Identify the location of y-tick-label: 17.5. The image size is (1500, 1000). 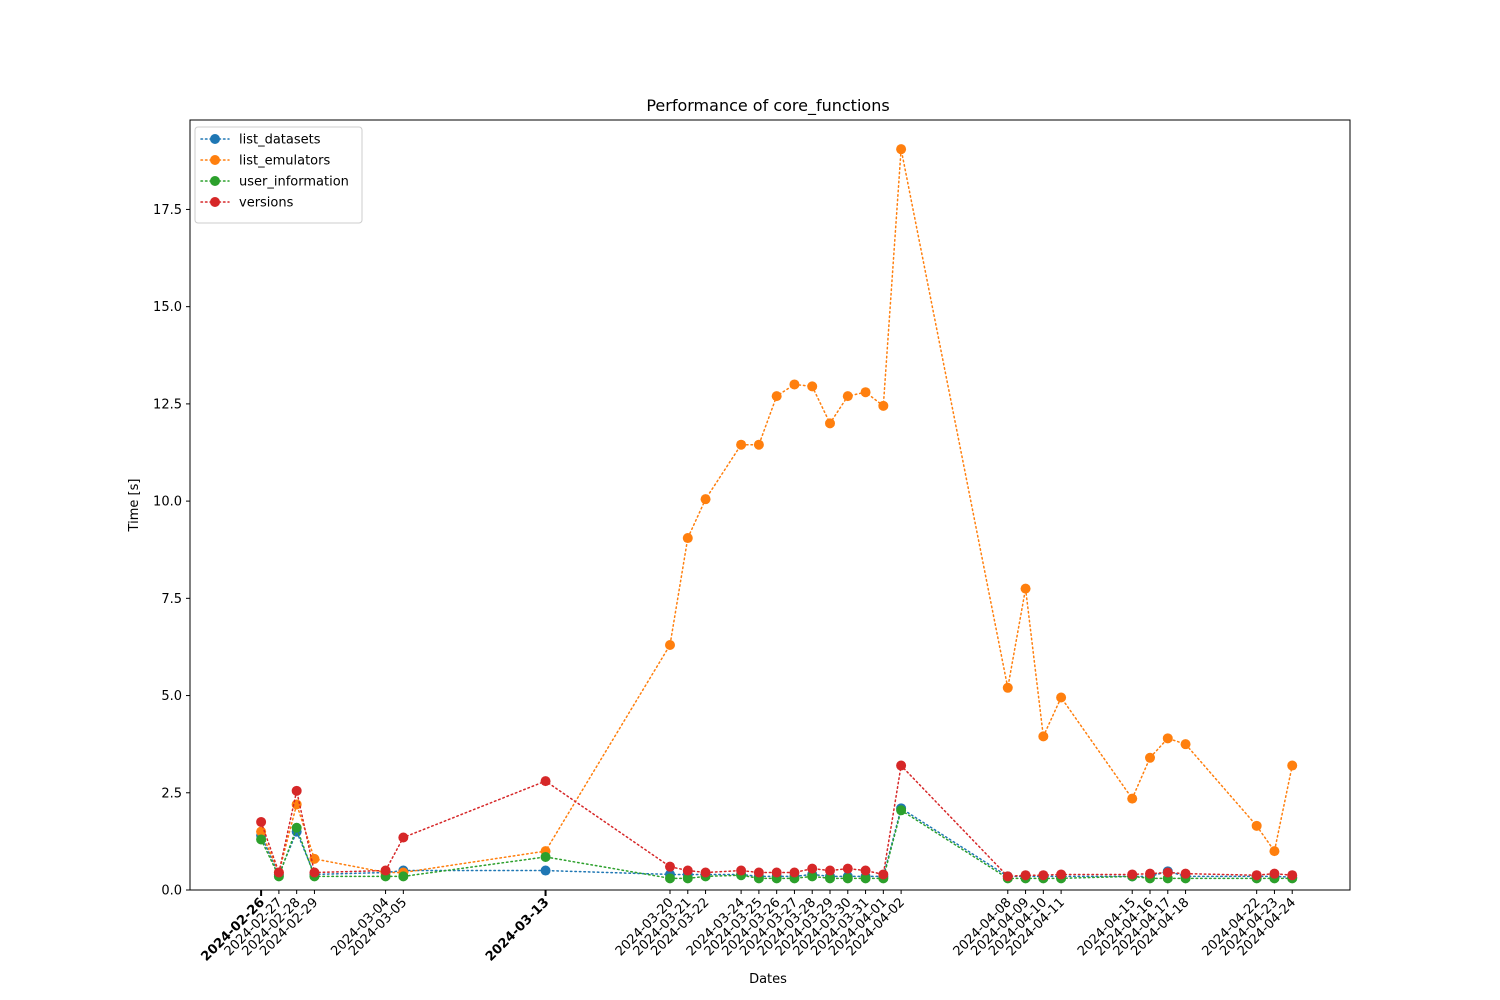
(167, 210).